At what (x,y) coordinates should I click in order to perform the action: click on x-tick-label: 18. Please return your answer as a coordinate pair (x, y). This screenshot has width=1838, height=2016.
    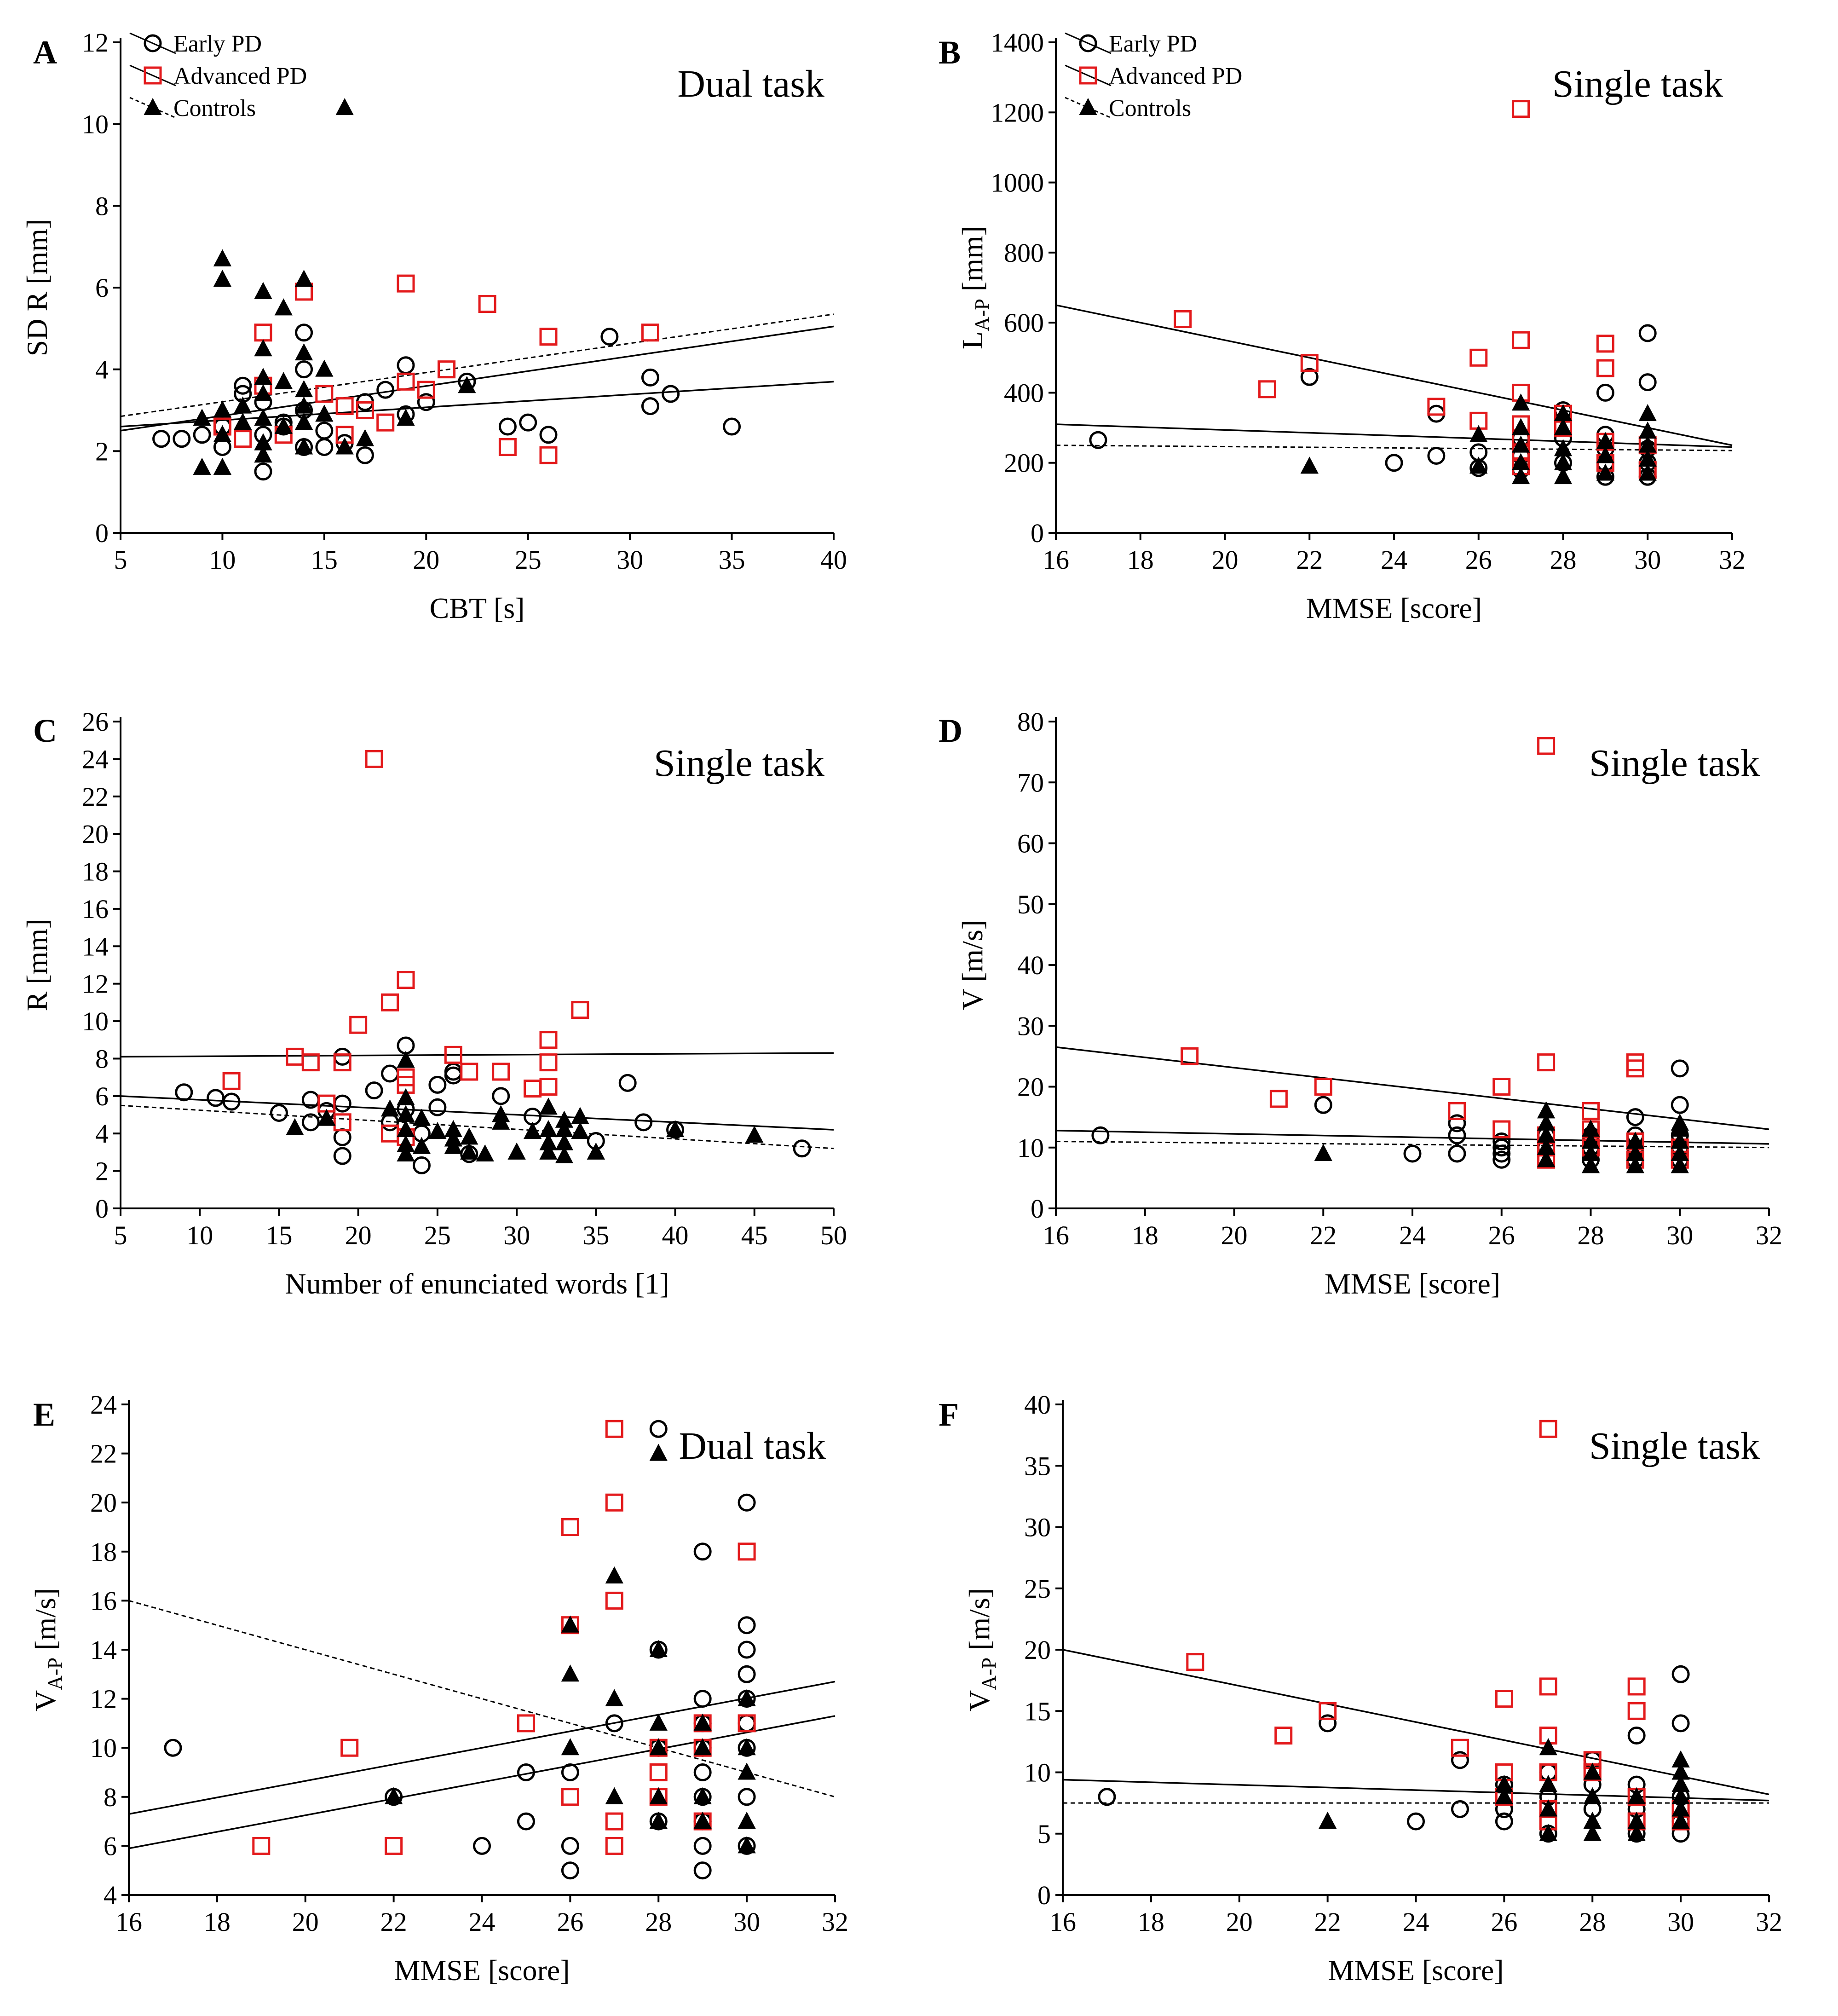
    Looking at the image, I should click on (217, 1922).